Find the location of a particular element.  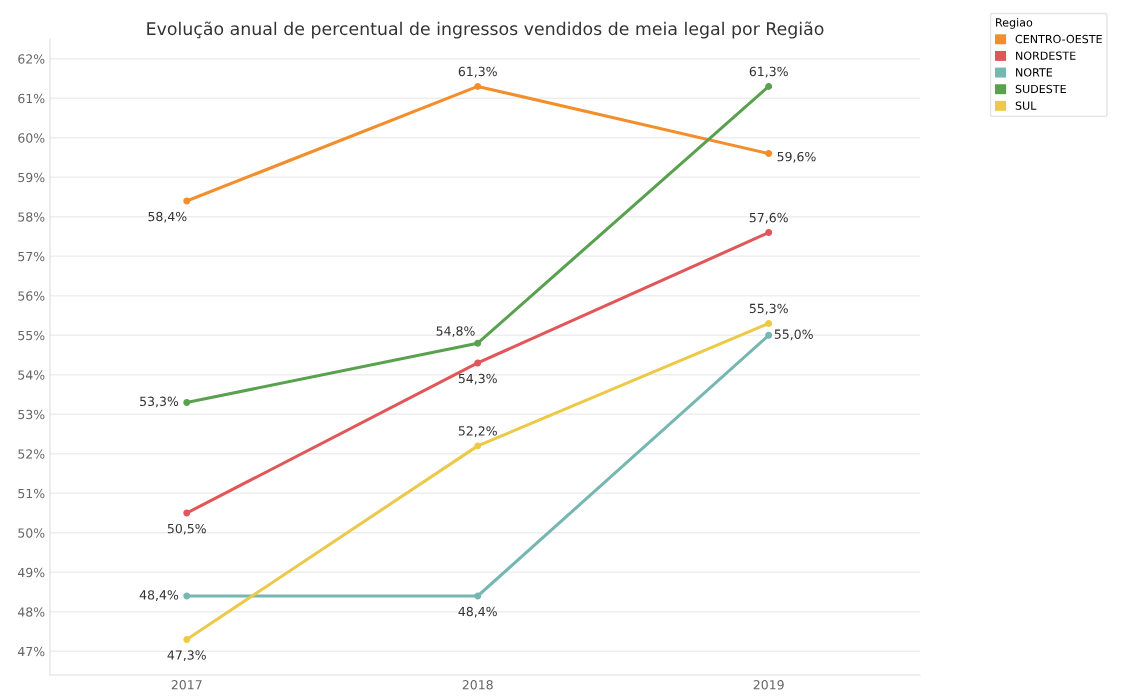

y-tick-label: 47% is located at coordinates (31, 651).